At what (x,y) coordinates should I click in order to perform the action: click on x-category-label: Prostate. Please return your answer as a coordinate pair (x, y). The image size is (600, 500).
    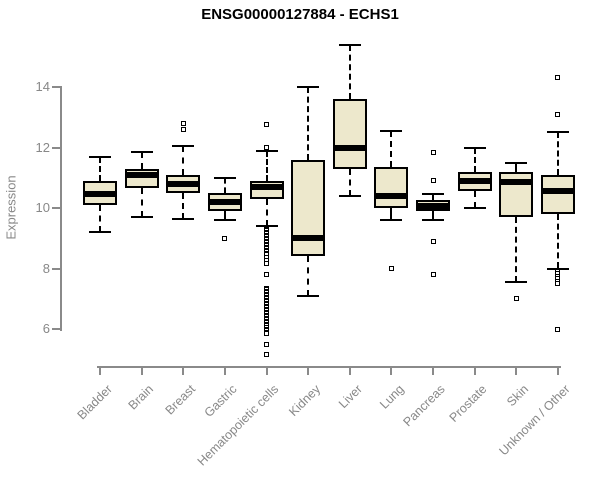
    Looking at the image, I should click on (468, 403).